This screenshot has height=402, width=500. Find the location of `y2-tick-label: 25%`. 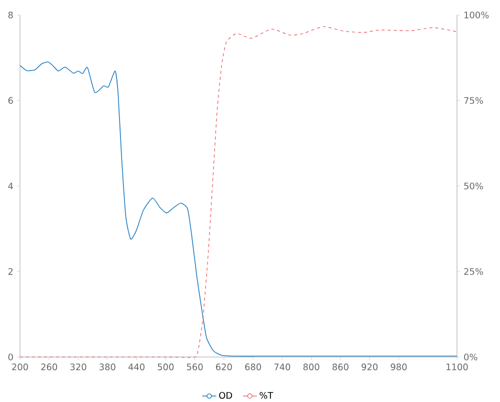

y2-tick-label: 25% is located at coordinates (473, 271).